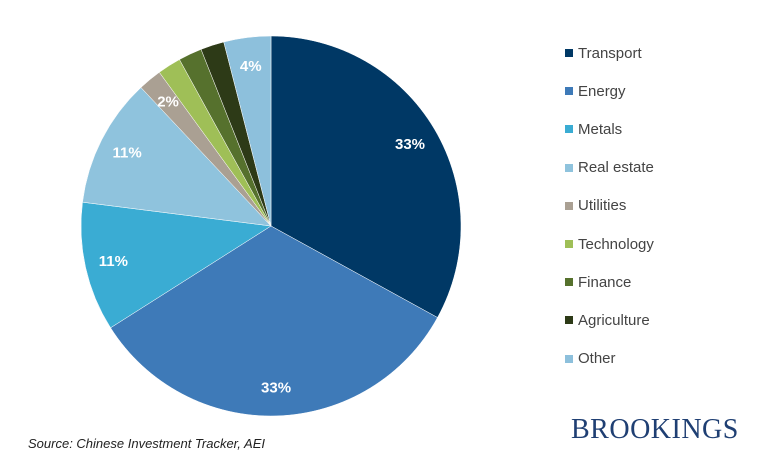 Image resolution: width=768 pixels, height=469 pixels. Describe the element at coordinates (177, 157) in the screenshot. I see `pie-slice-real-estate` at that location.